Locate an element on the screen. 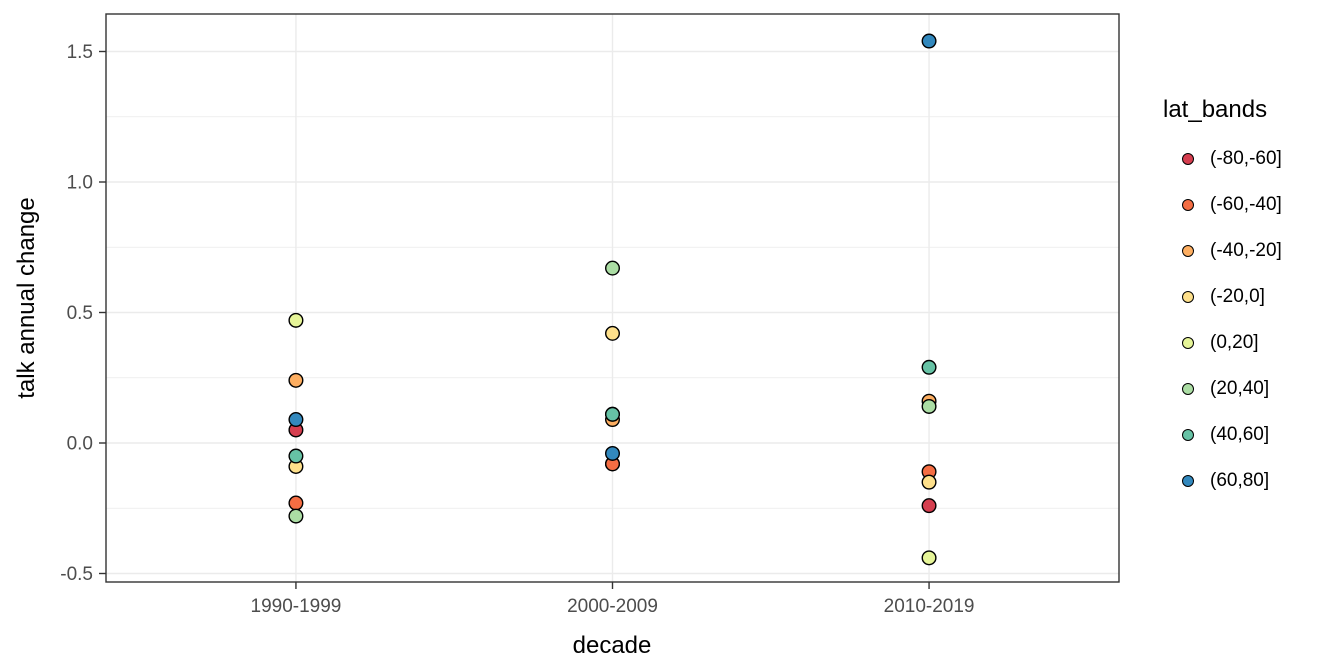 The width and height of the screenshot is (1344, 672). legend-item-label: (40,60] is located at coordinates (1240, 434).